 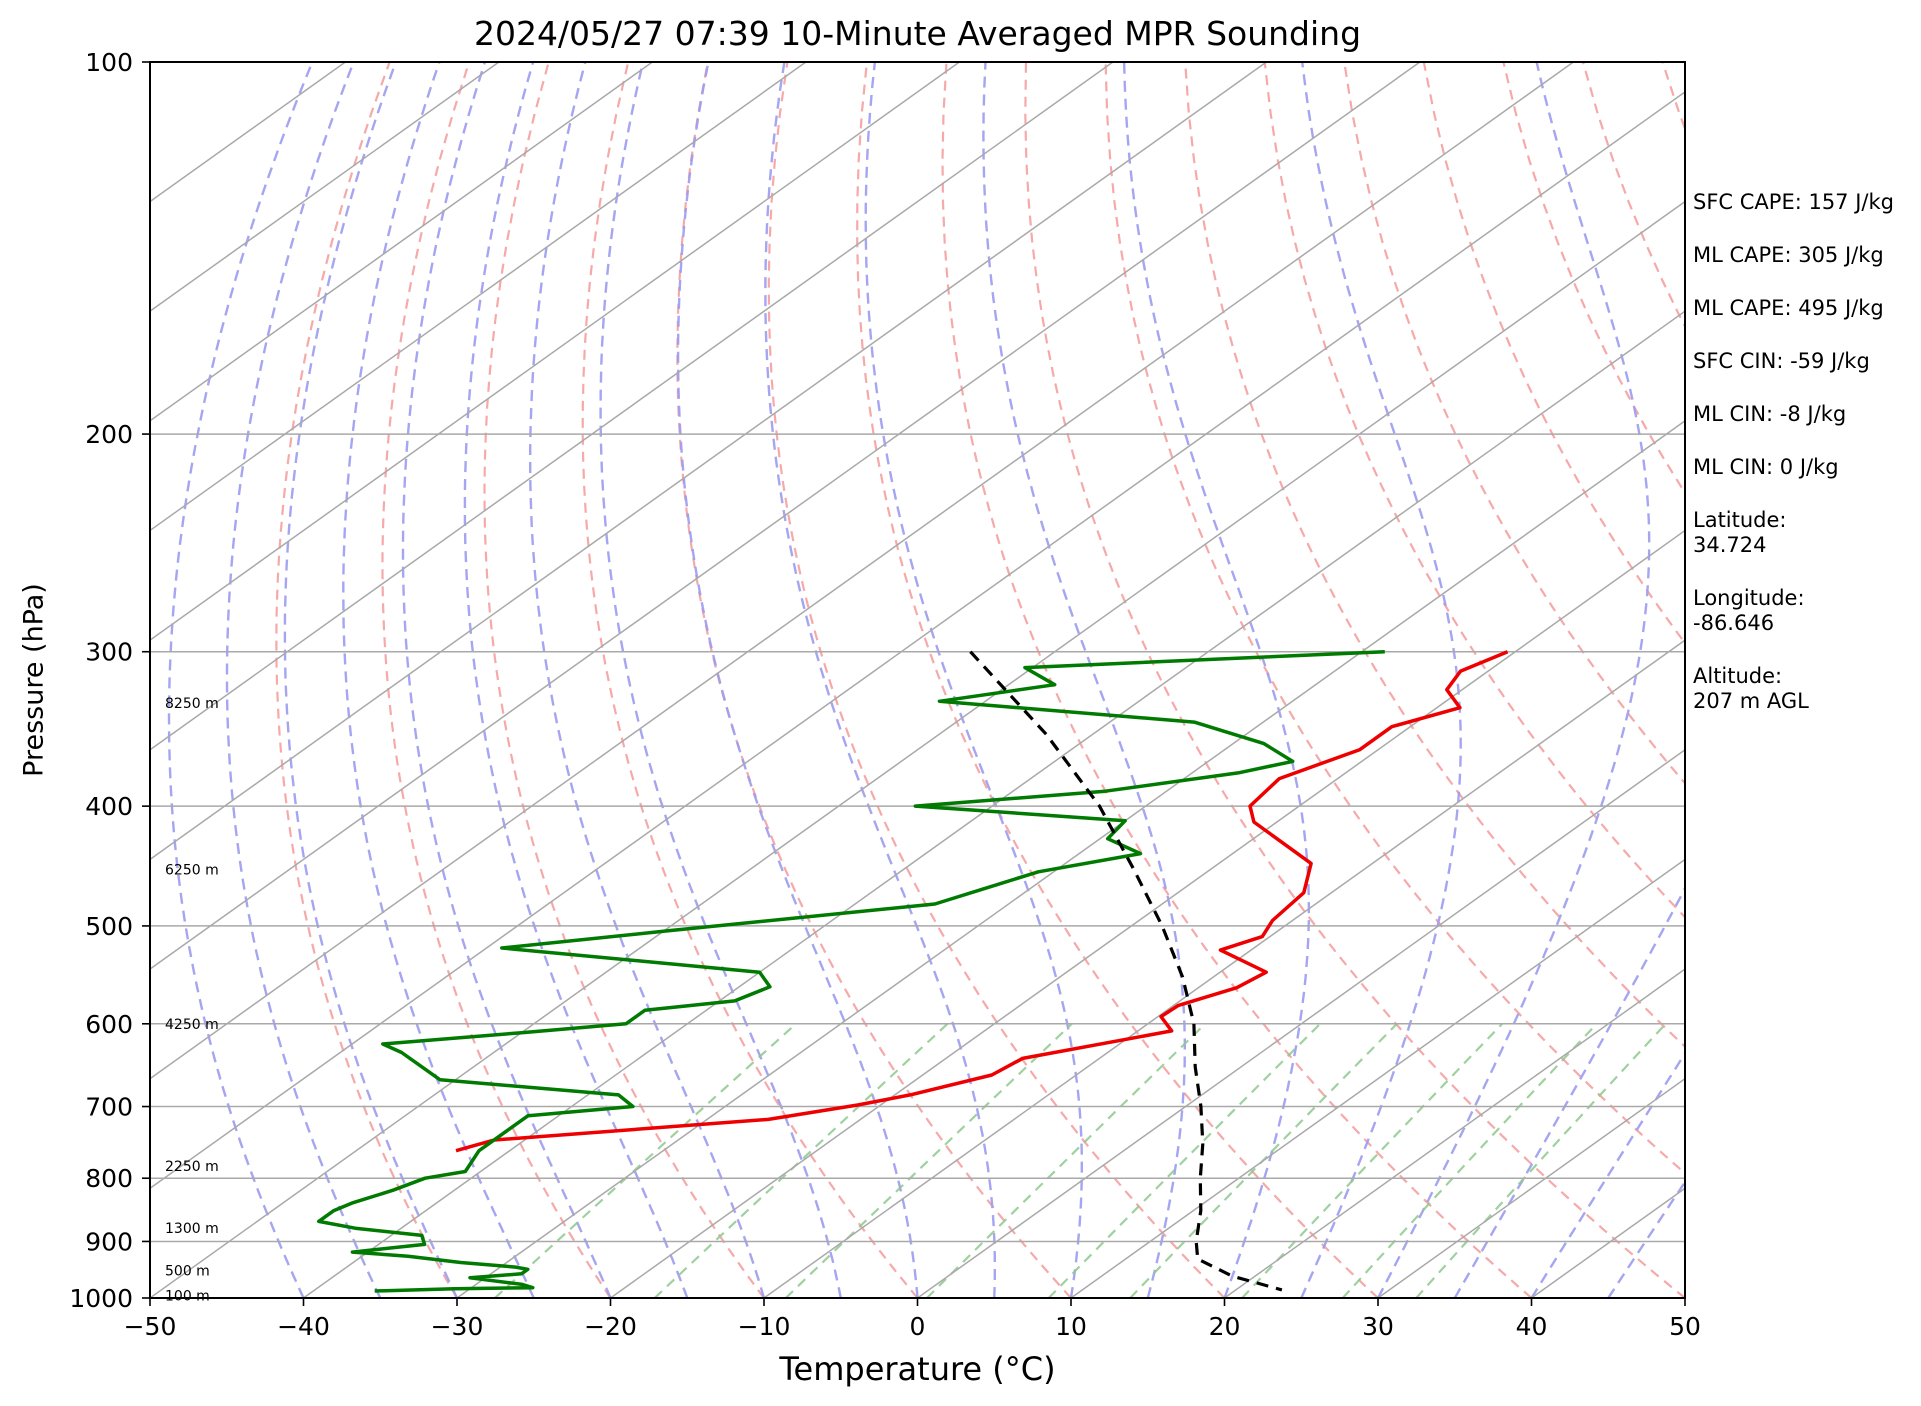 What do you see at coordinates (1740, 532) in the screenshot?
I see `latitude: Latitude: 34.724` at bounding box center [1740, 532].